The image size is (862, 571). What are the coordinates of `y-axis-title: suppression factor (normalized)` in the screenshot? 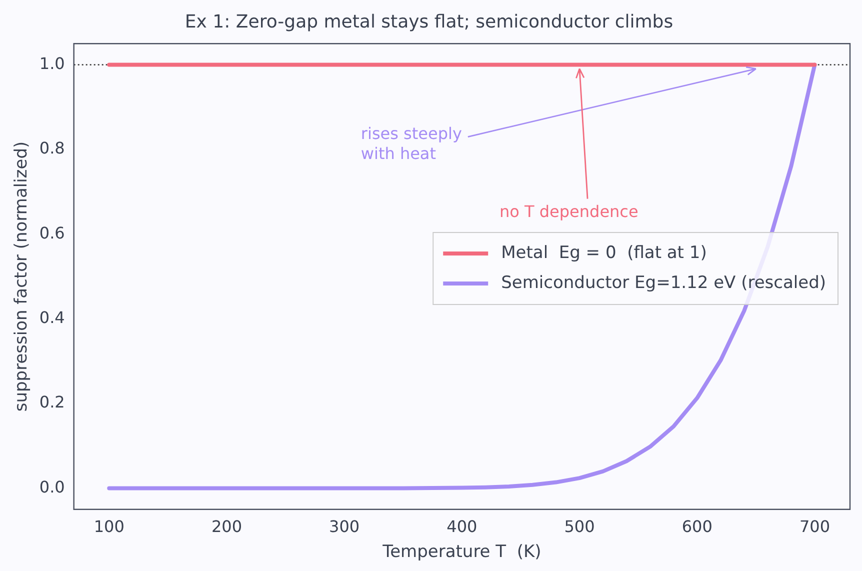 It's located at (22, 276).